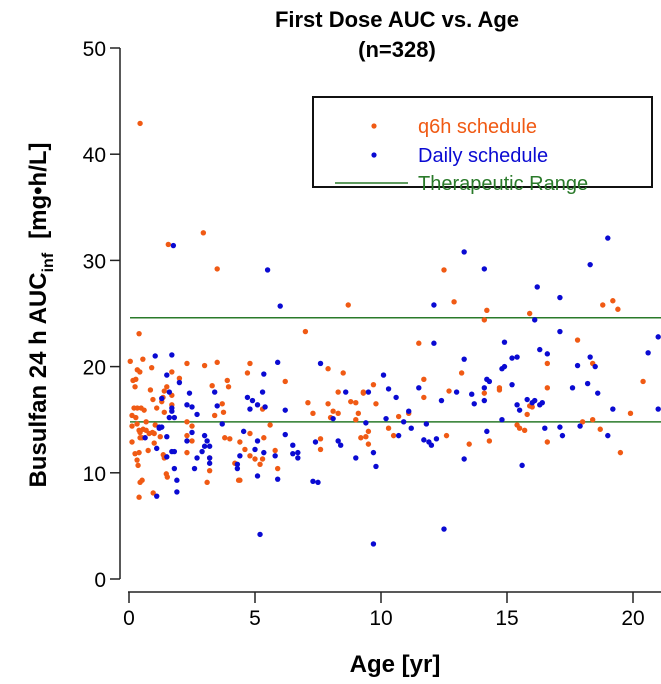 The width and height of the screenshot is (661, 684). Describe the element at coordinates (255, 618) in the screenshot. I see `x-tick-label: 5` at that location.